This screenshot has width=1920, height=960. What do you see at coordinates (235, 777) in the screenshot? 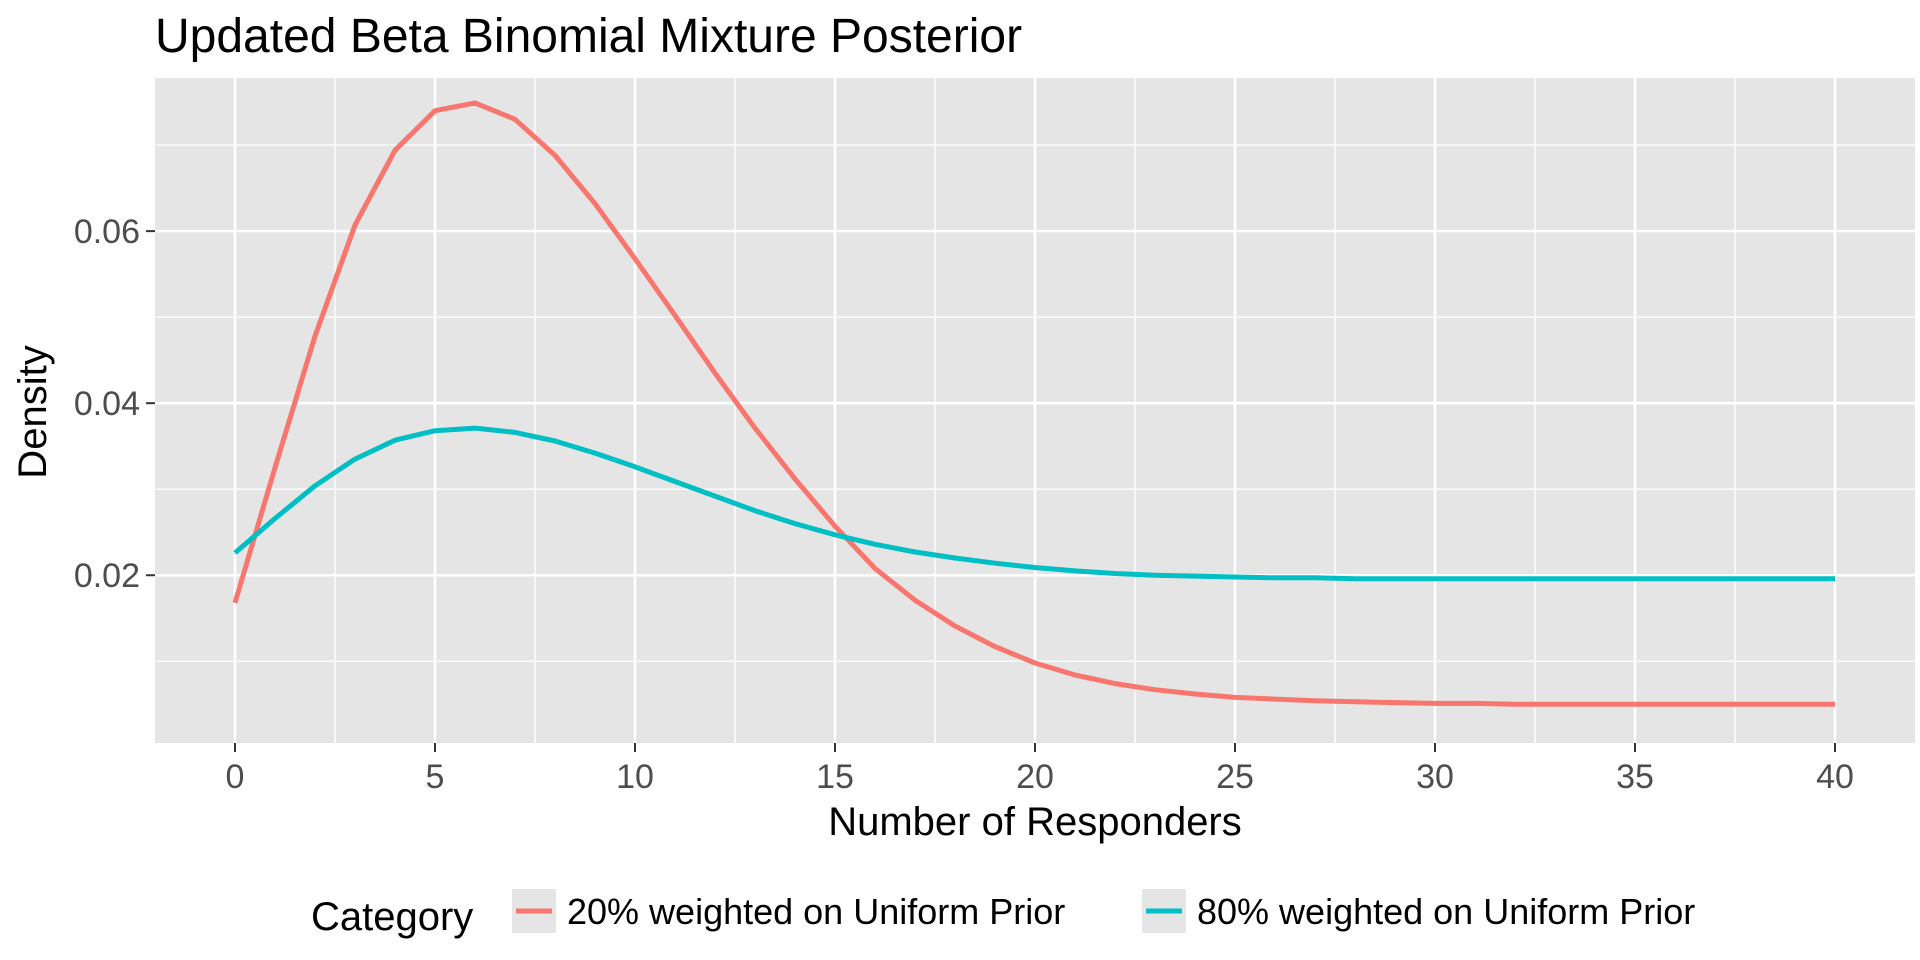
I see `x-tick-label: 0` at bounding box center [235, 777].